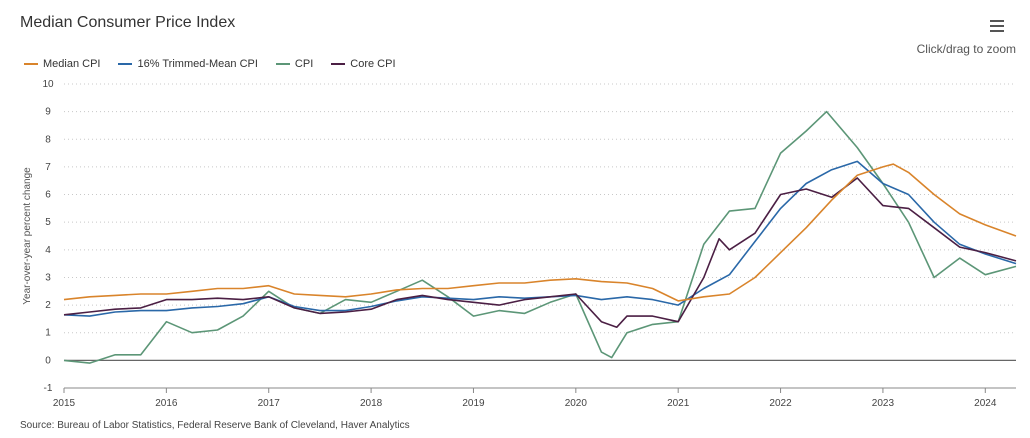 The image size is (1030, 438). I want to click on legend-item-median-cpi: Median CPI, so click(62, 64).